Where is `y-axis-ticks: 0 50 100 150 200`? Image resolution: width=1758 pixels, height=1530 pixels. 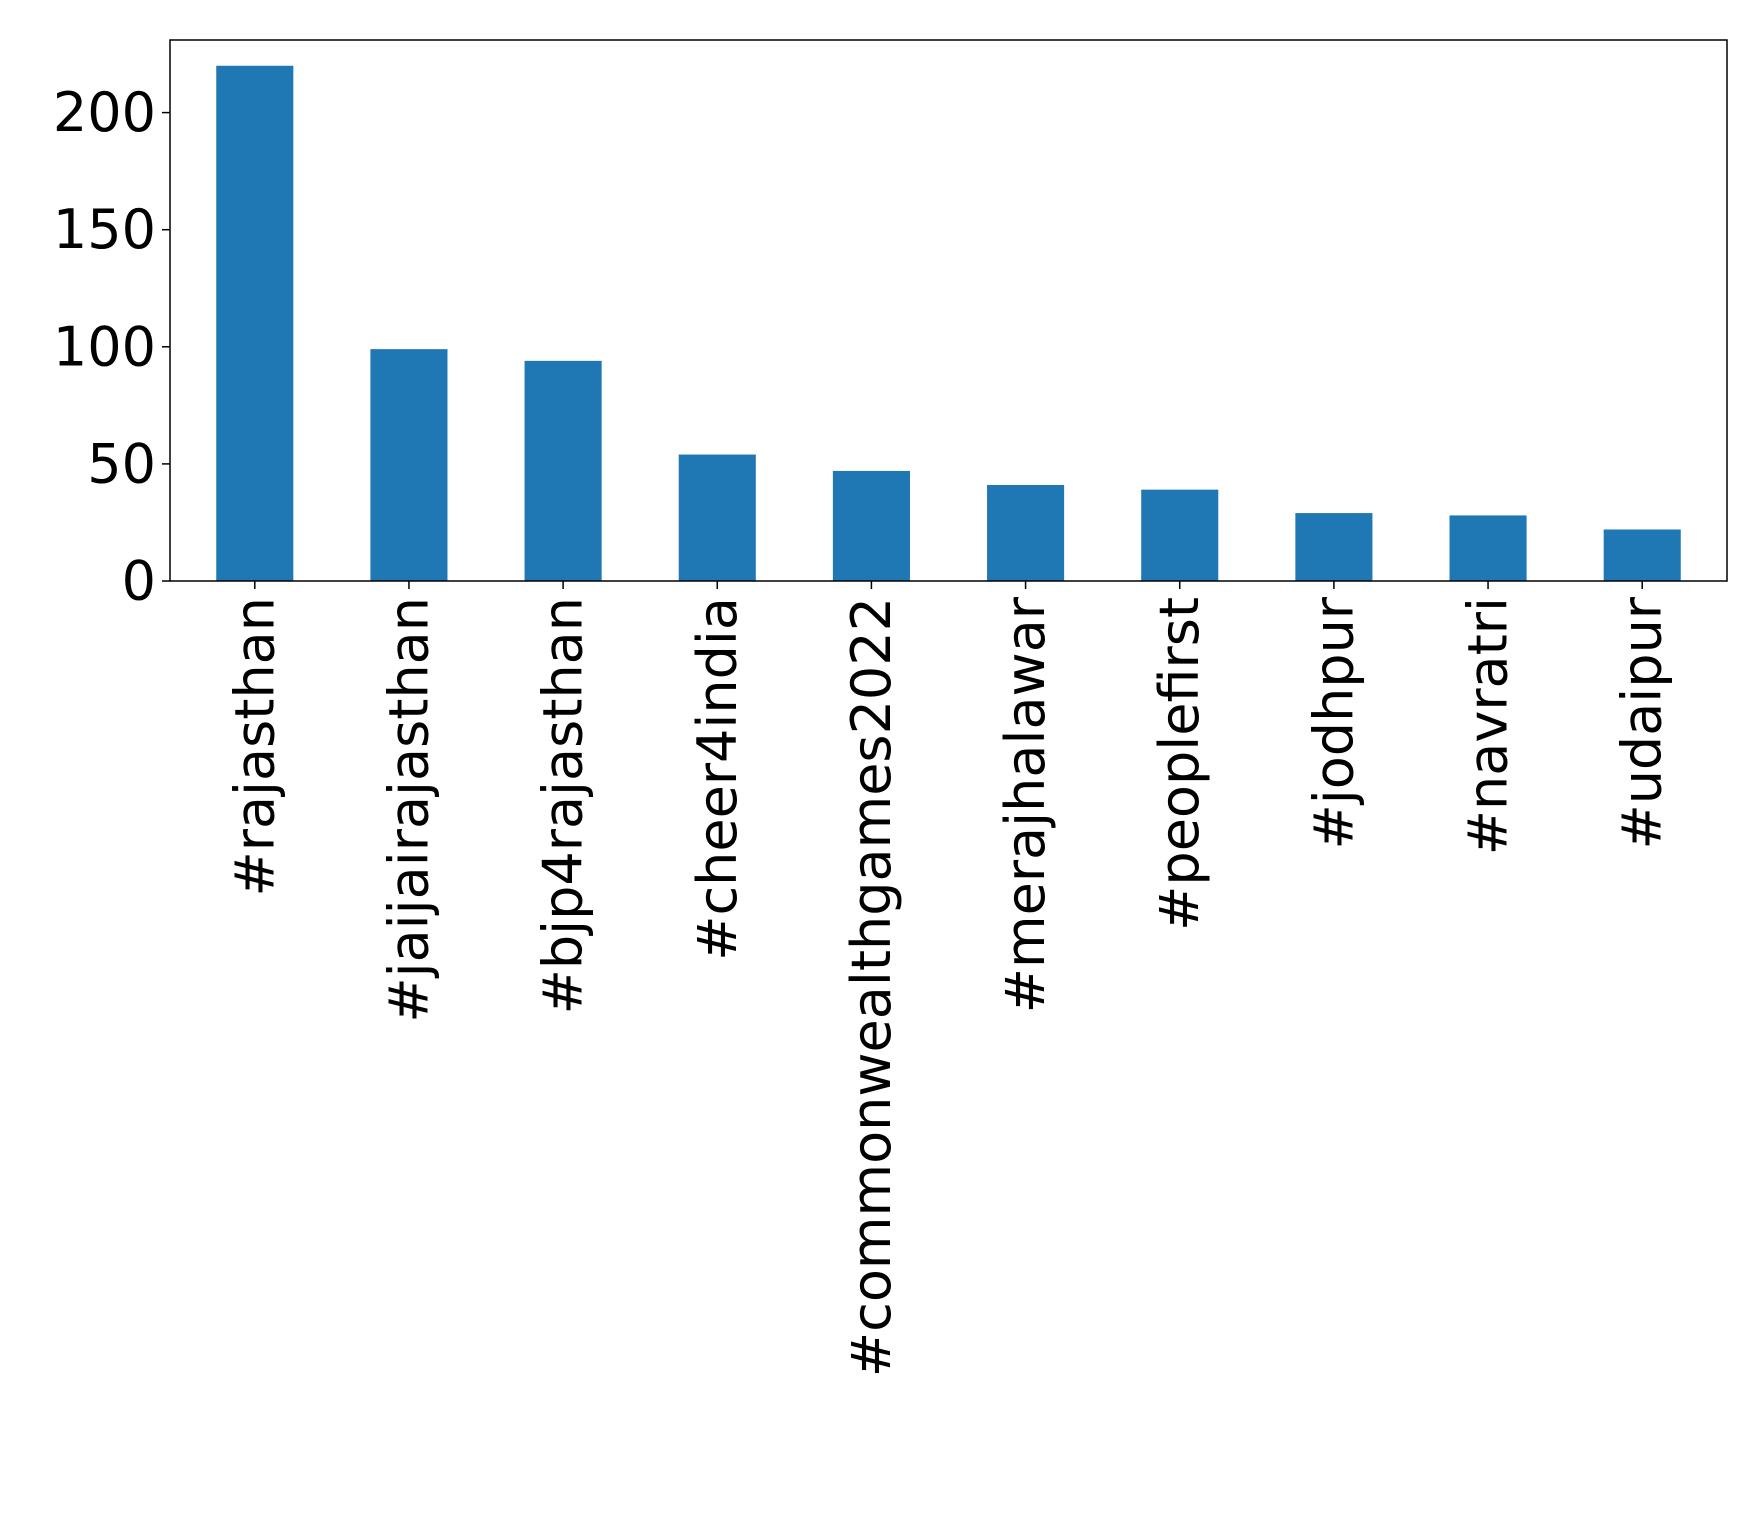
y-axis-ticks: 0 50 100 150 200 is located at coordinates (111, 347).